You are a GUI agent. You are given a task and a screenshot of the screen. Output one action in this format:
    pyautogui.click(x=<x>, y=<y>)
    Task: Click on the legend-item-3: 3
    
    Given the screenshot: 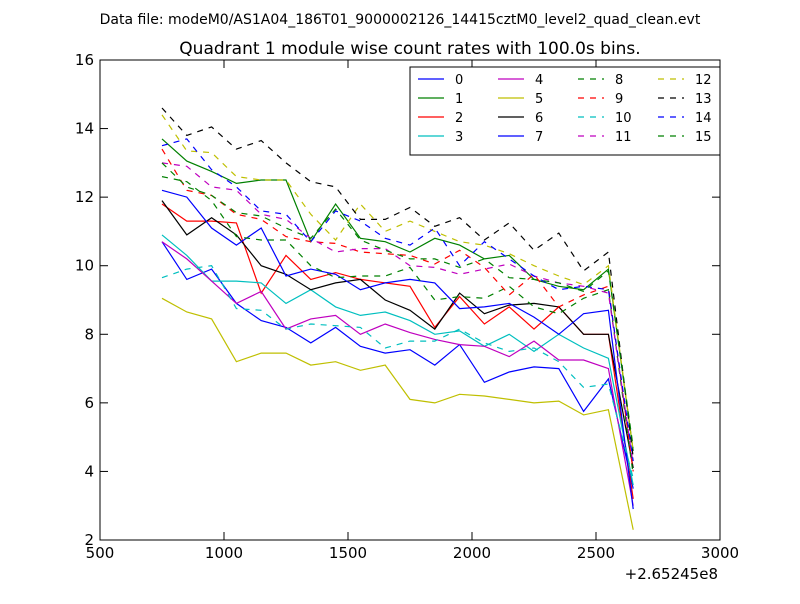 What is the action you would take?
    pyautogui.click(x=440, y=137)
    